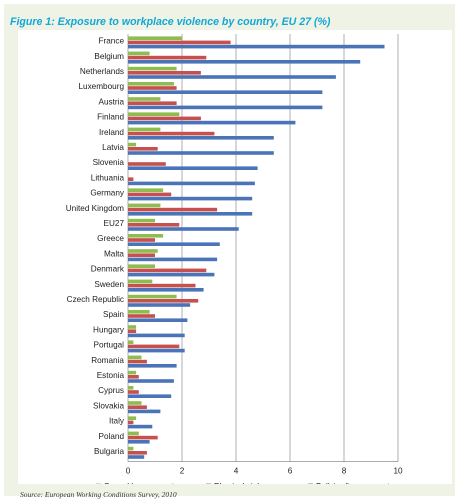  I want to click on bar-italy-sexual-harassment, so click(132, 418).